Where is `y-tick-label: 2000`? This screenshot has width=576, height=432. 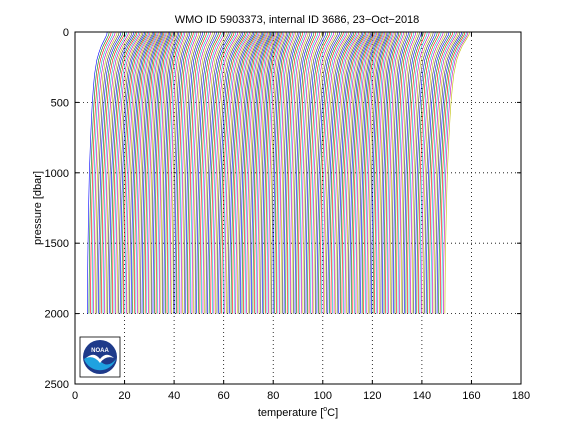
y-tick-label: 2000 is located at coordinates (57, 315).